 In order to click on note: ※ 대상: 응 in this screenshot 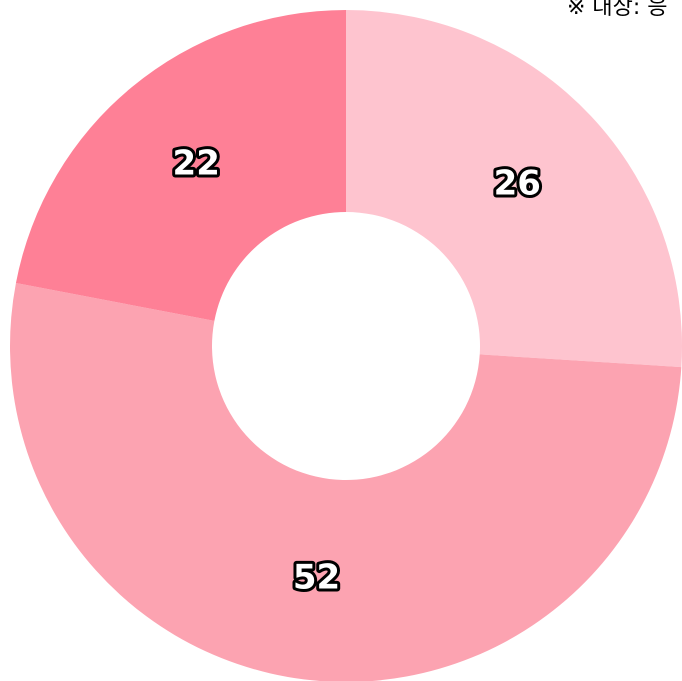, I will do `click(617, 10)`.